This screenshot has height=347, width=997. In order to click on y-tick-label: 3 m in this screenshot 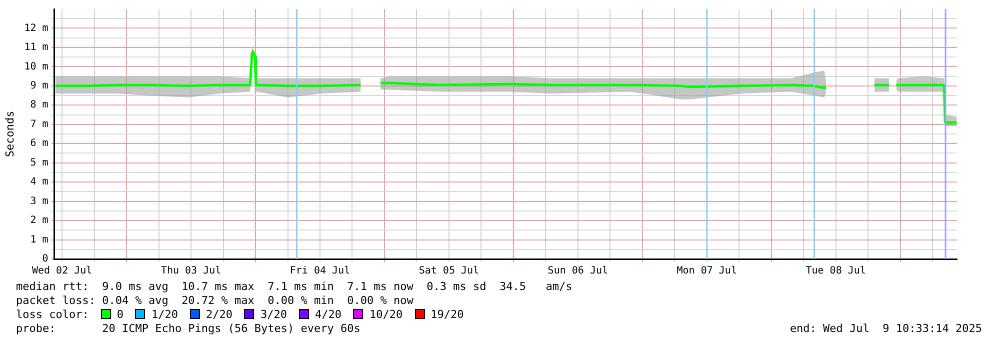, I will do `click(39, 201)`.